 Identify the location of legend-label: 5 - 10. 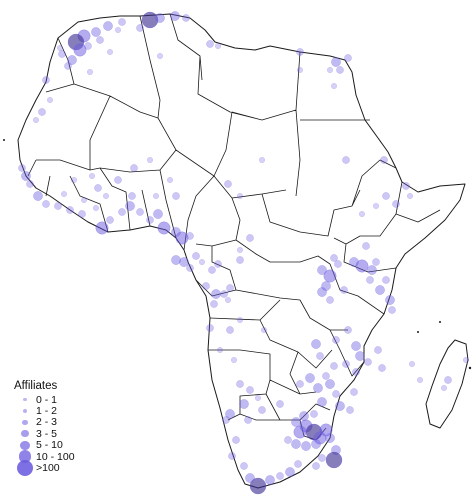
(49, 445).